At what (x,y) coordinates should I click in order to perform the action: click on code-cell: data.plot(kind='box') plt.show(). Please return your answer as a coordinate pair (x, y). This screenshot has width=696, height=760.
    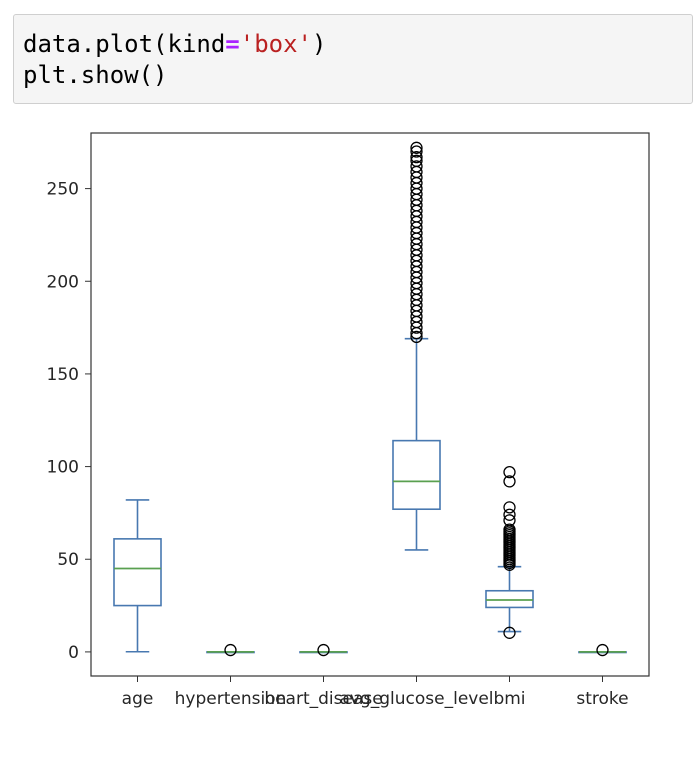
    Looking at the image, I should click on (353, 59).